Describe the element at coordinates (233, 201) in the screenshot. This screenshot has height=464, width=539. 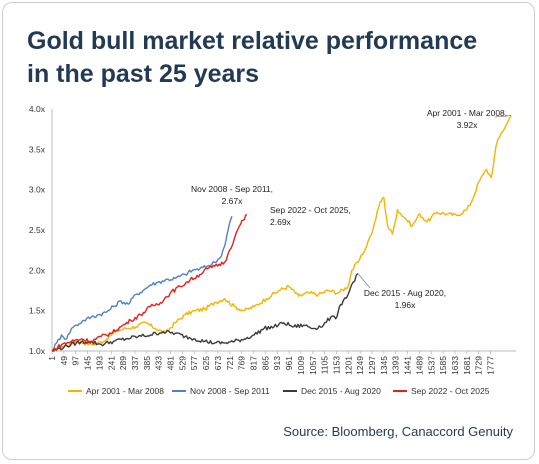
I see `annotation-label: 2.67x` at that location.